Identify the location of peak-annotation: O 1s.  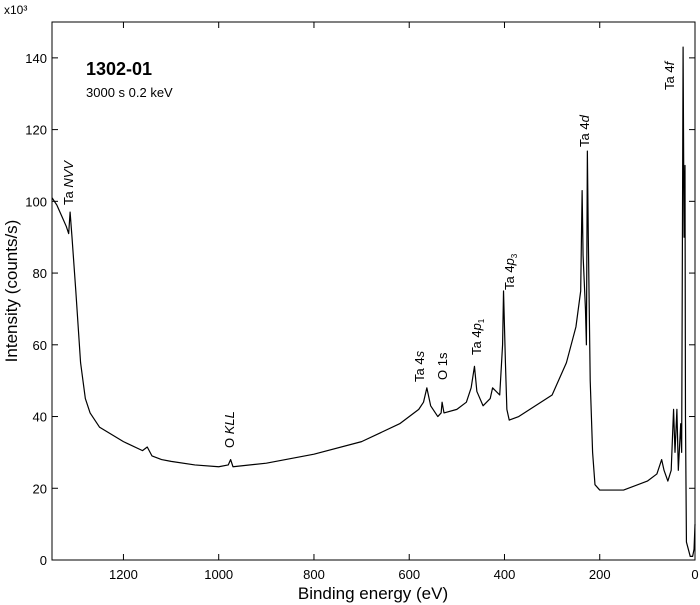
(442, 366).